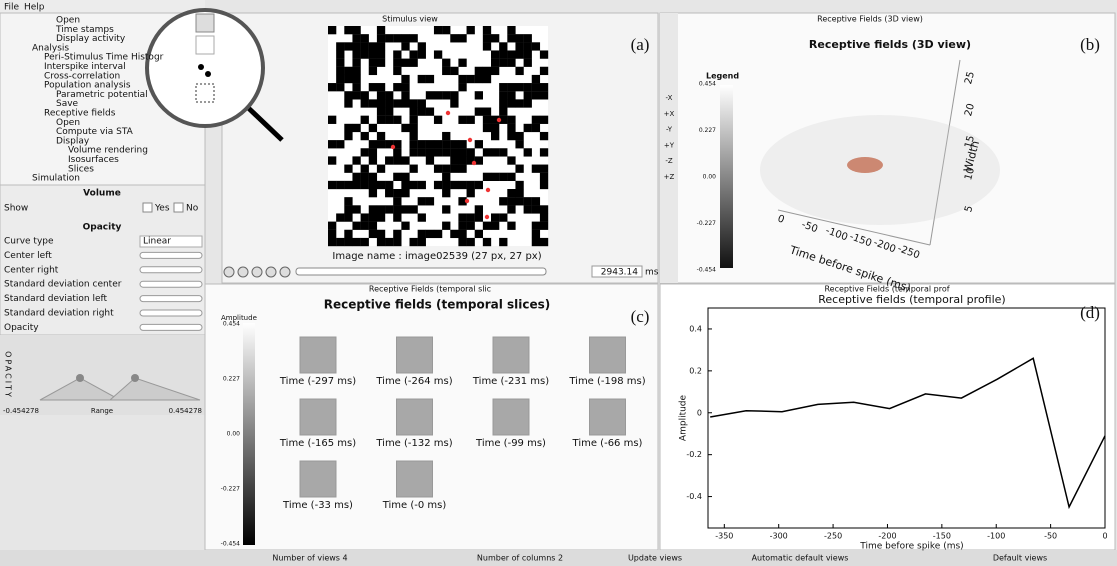 Image resolution: width=1117 pixels, height=566 pixels. What do you see at coordinates (84, 30) in the screenshot?
I see `tree-item: Time stamps` at bounding box center [84, 30].